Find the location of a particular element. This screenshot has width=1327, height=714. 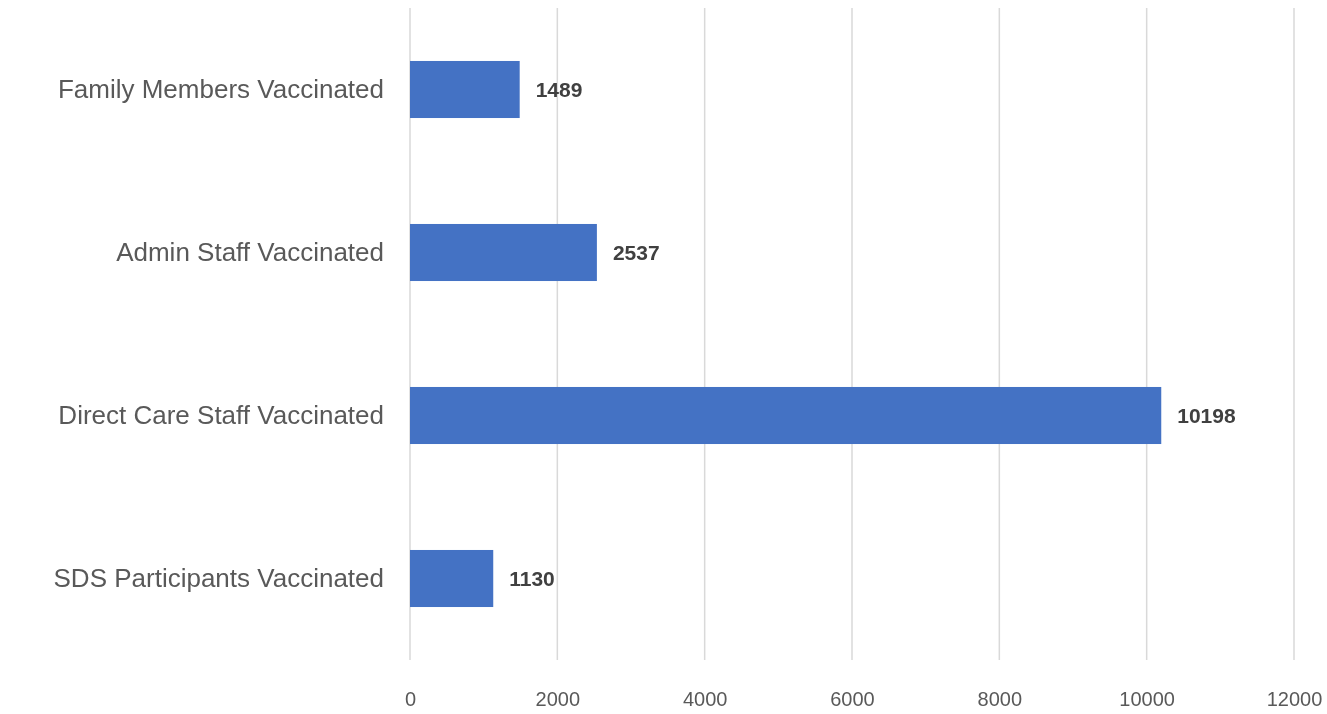

x-tick-label: 12000 is located at coordinates (1294, 699).